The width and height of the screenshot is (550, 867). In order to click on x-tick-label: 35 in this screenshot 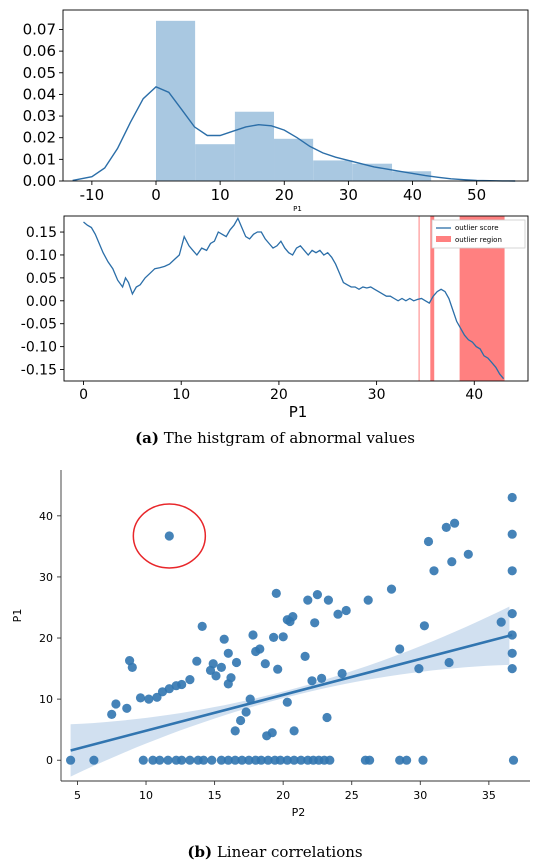, I will do `click(489, 795)`.